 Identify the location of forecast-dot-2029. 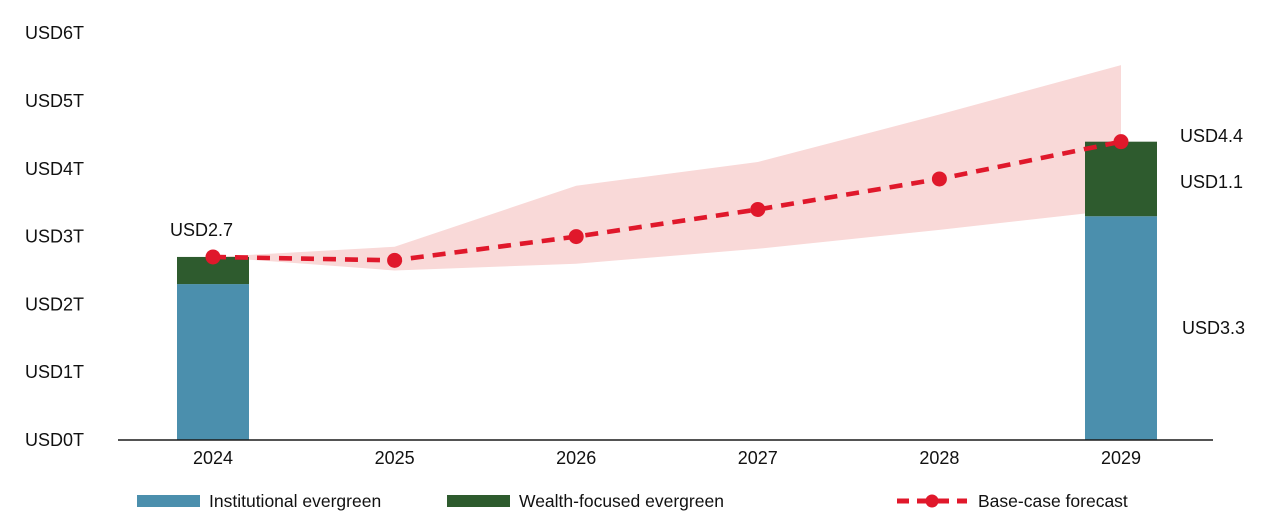
(1121, 142).